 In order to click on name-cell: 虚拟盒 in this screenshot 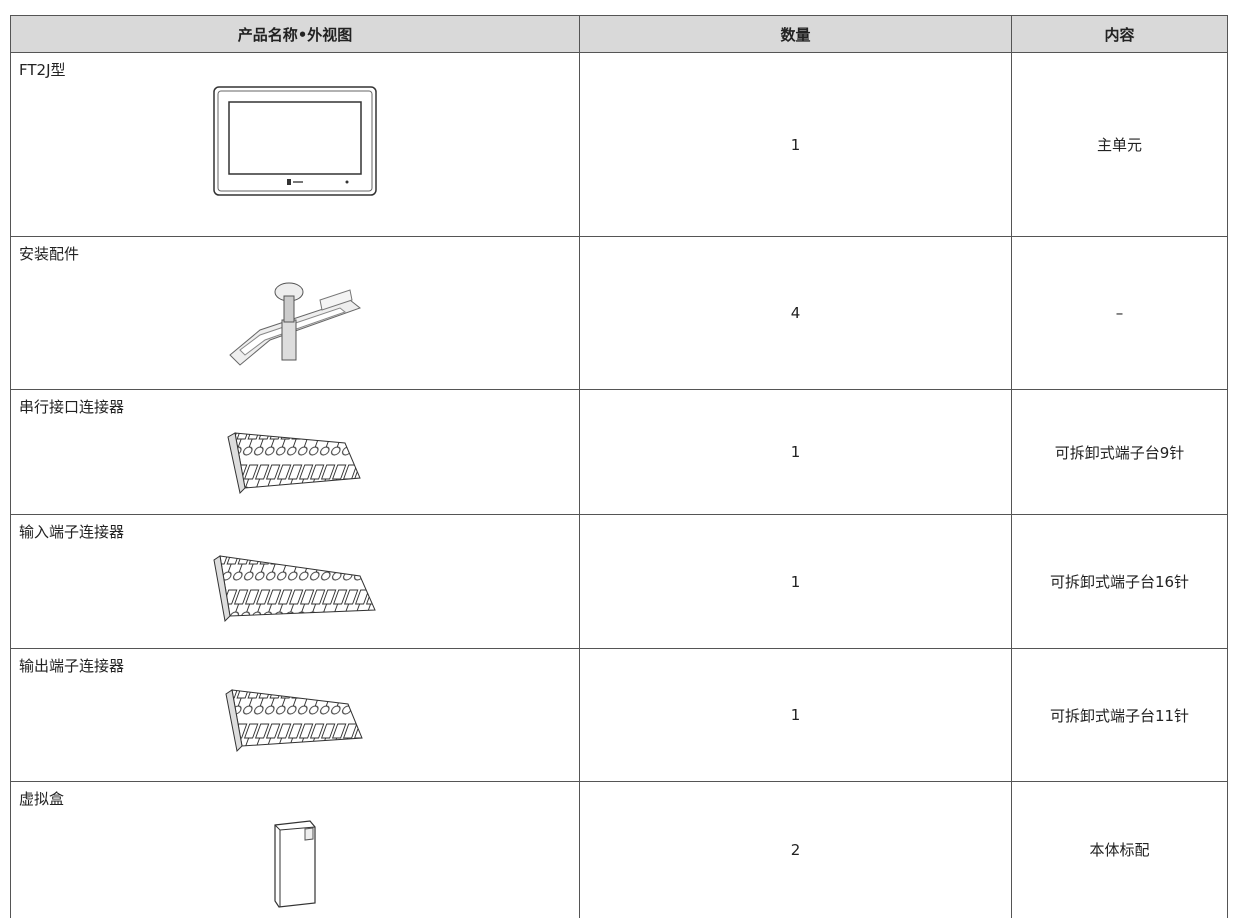, I will do `click(295, 849)`.